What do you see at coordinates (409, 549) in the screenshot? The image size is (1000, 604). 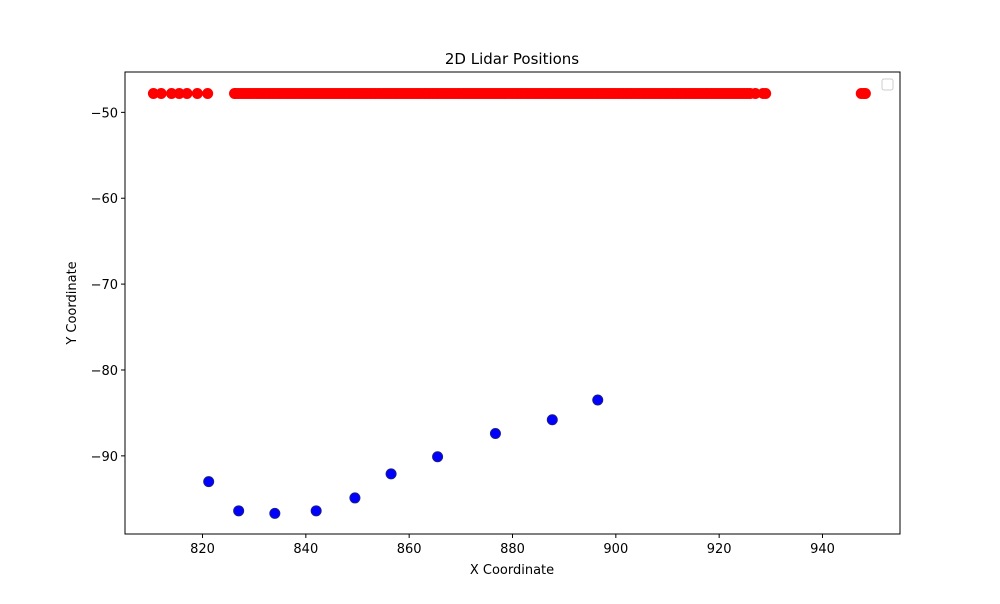 I see `x-tick-label: 860` at bounding box center [409, 549].